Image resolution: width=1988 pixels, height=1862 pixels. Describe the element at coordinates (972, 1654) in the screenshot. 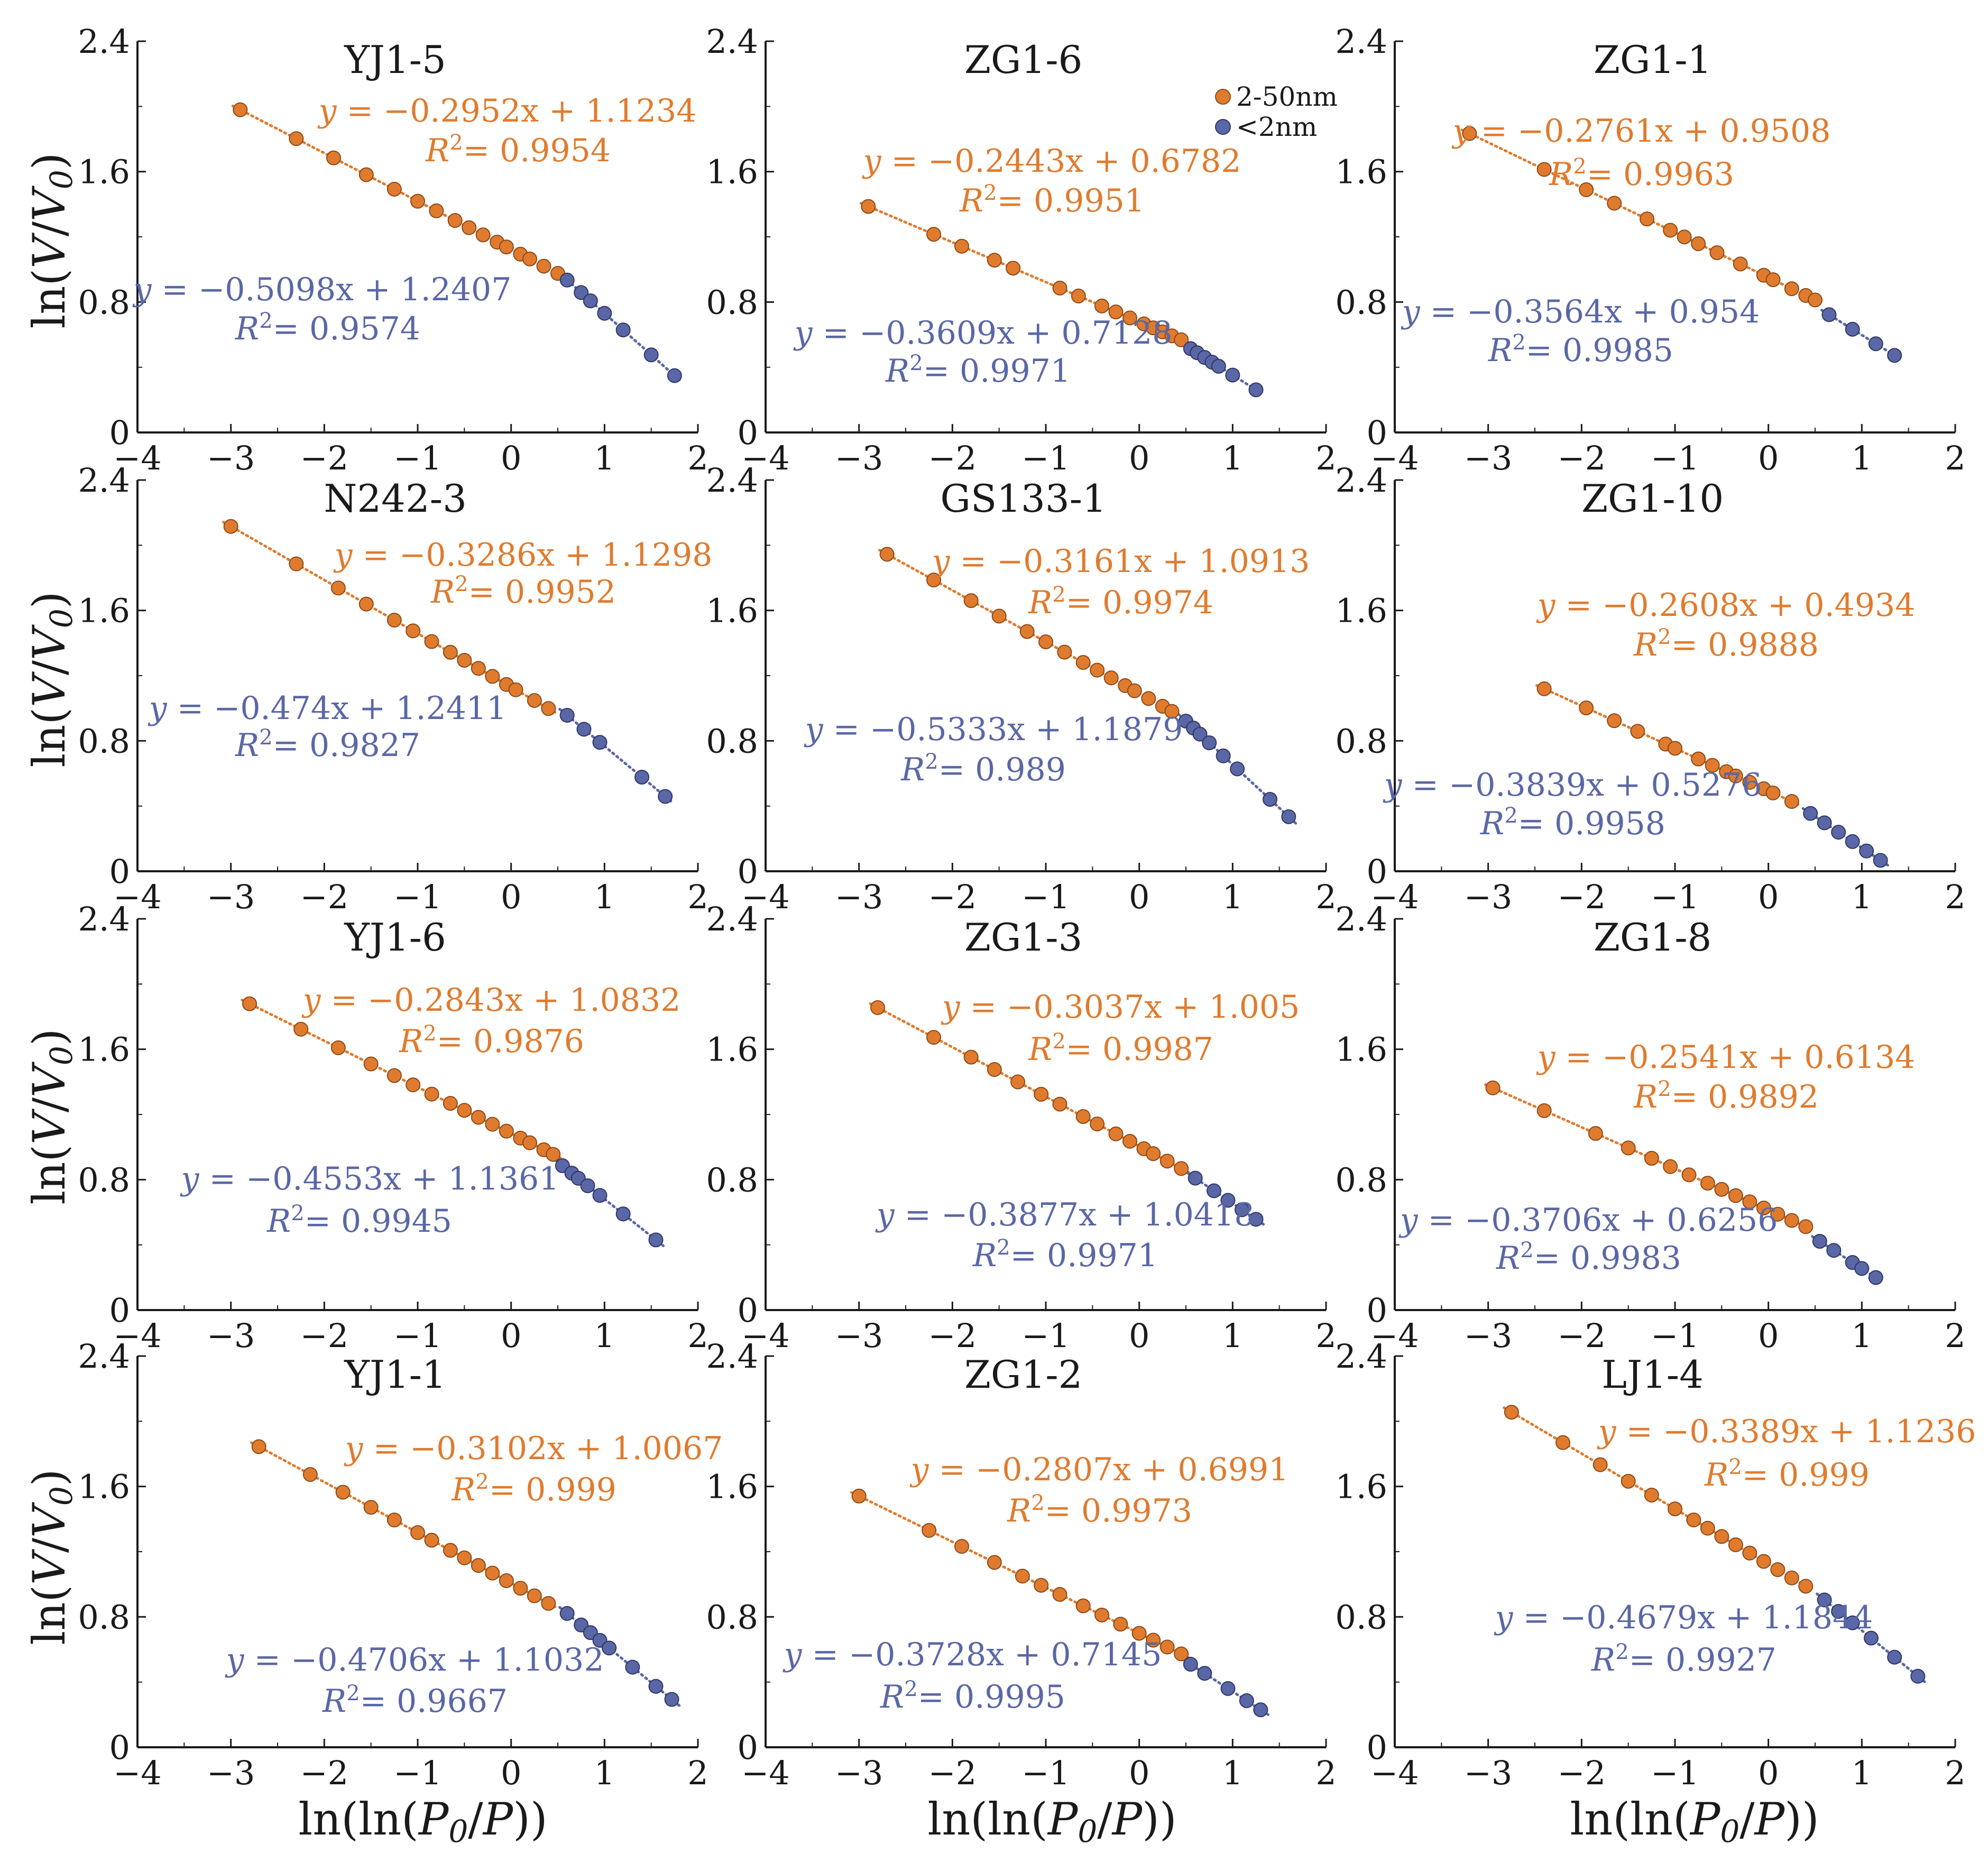

I see `micro-equation: y = −0.3728x + 0.7145` at that location.